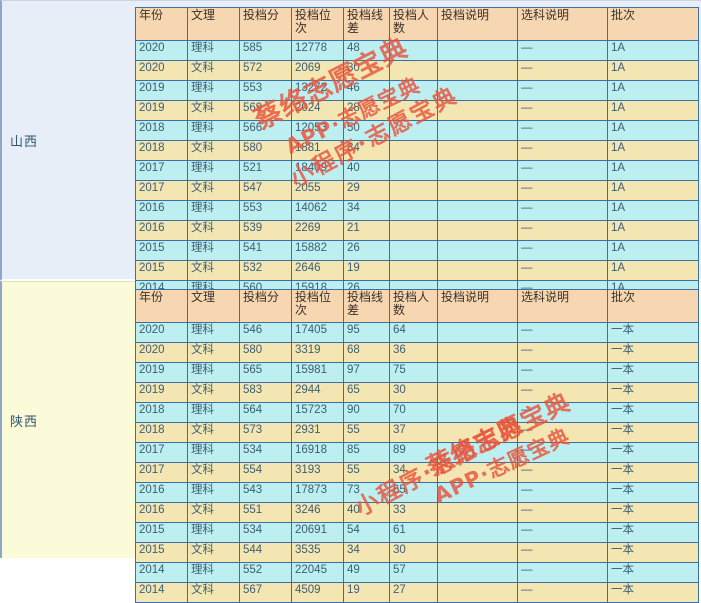 The image size is (701, 603). Describe the element at coordinates (366, 392) in the screenshot. I see `cell-line-diff: 65` at that location.